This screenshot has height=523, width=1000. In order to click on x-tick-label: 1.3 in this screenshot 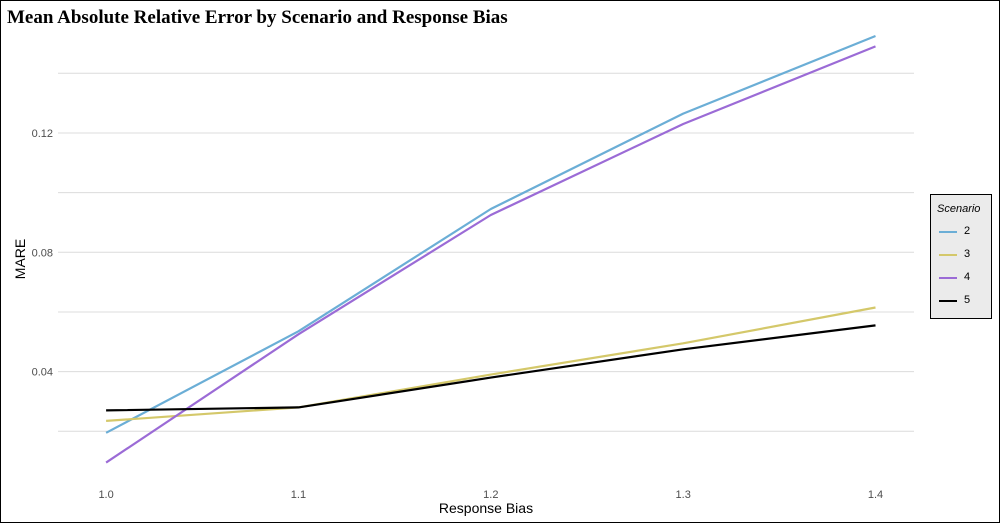, I will do `click(683, 495)`.